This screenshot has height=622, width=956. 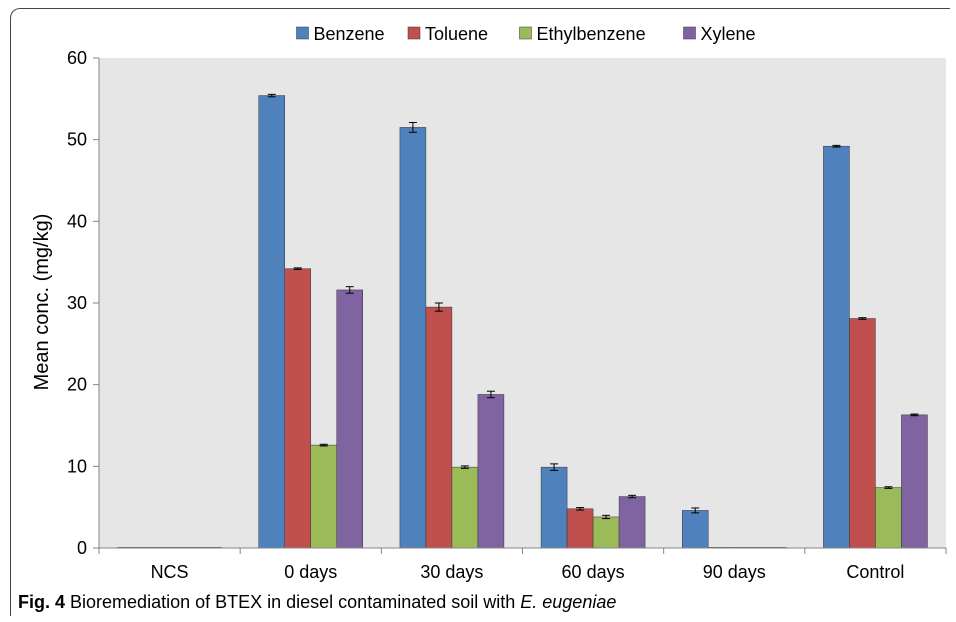 I want to click on legend-swatch-benzene, so click(x=302, y=33).